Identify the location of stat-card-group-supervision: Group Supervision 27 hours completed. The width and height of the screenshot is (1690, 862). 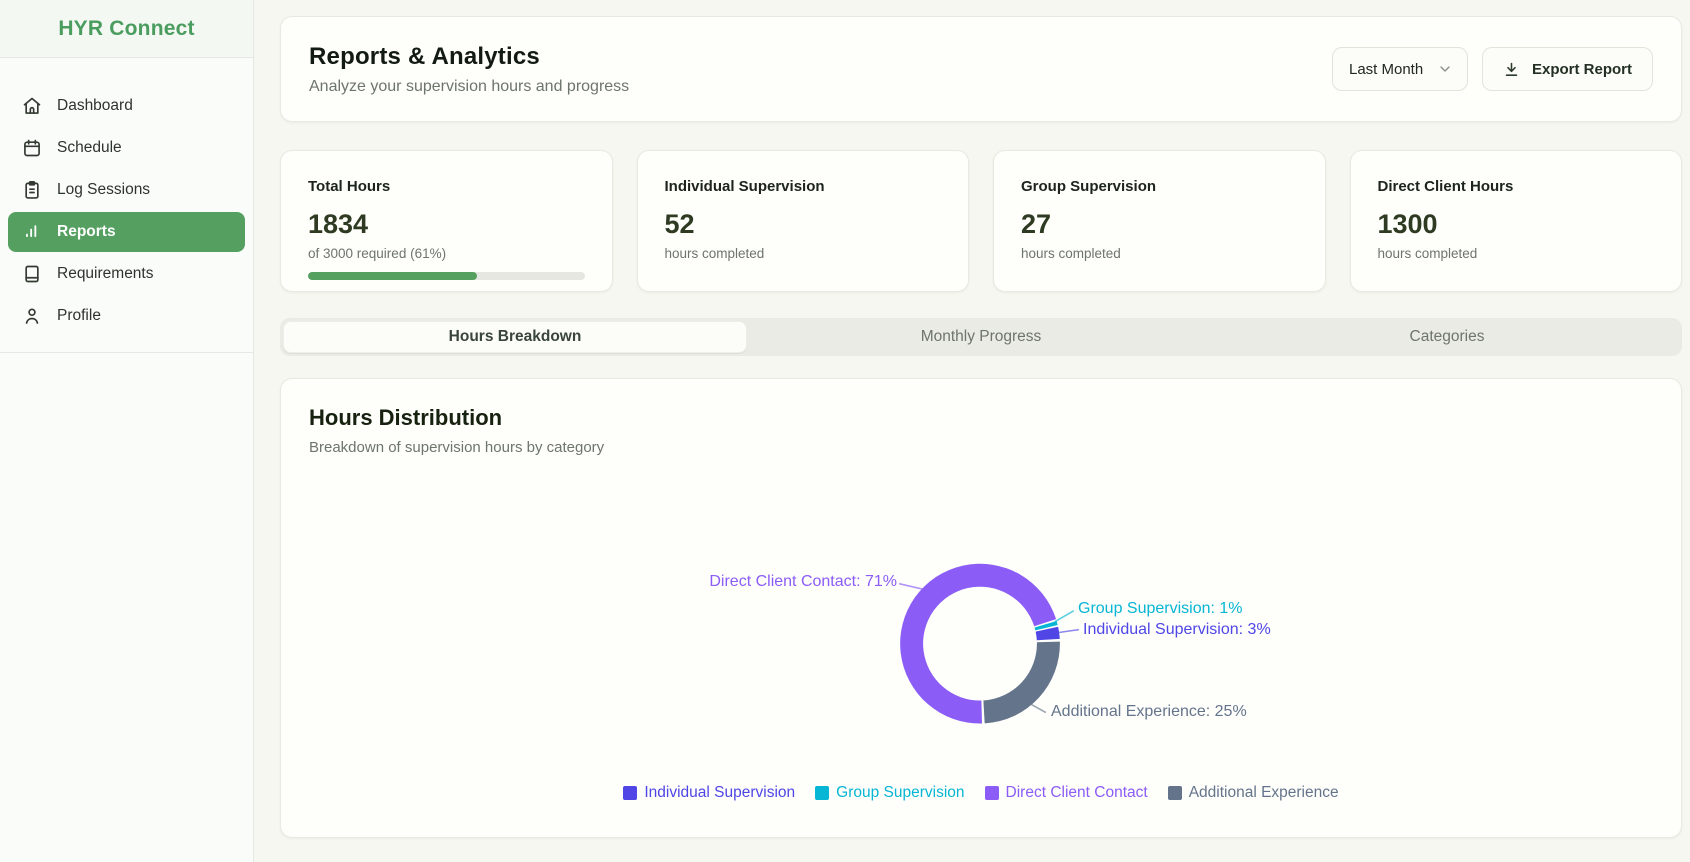
(1159, 221).